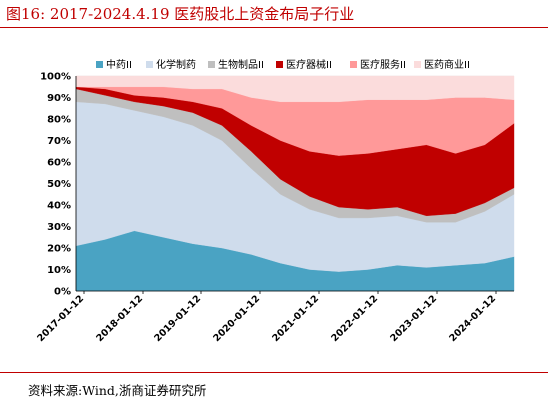 The image size is (548, 402). Describe the element at coordinates (59, 163) in the screenshot. I see `y-tick-label: 60%` at that location.